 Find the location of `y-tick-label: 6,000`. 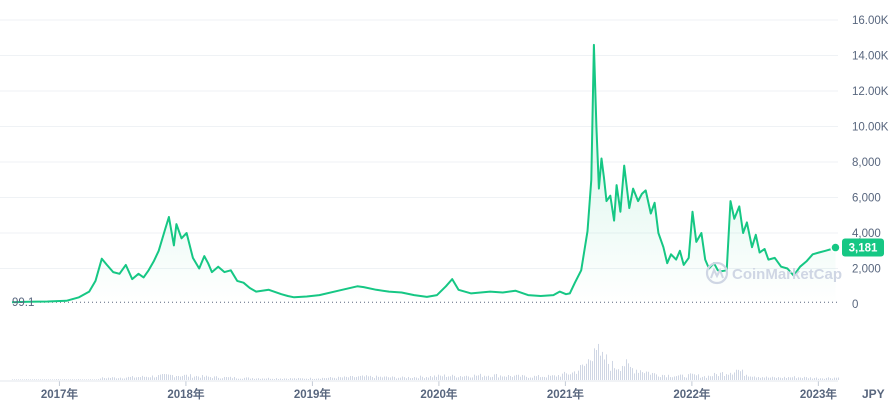

y-tick-label: 6,000 is located at coordinates (866, 199).